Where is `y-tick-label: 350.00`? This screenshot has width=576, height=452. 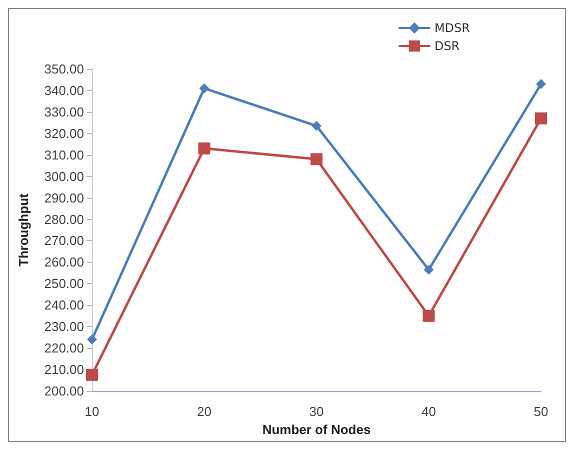
y-tick-label: 350.00 is located at coordinates (64, 69).